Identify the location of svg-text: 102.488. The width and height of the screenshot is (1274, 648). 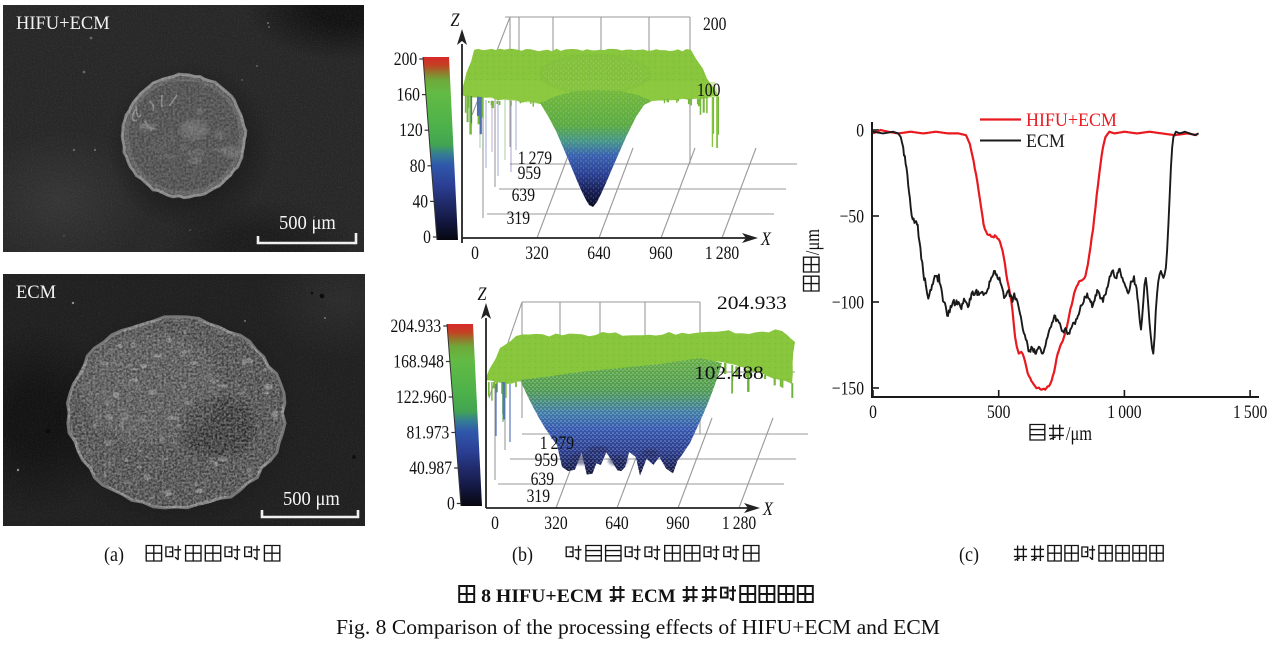
(729, 373).